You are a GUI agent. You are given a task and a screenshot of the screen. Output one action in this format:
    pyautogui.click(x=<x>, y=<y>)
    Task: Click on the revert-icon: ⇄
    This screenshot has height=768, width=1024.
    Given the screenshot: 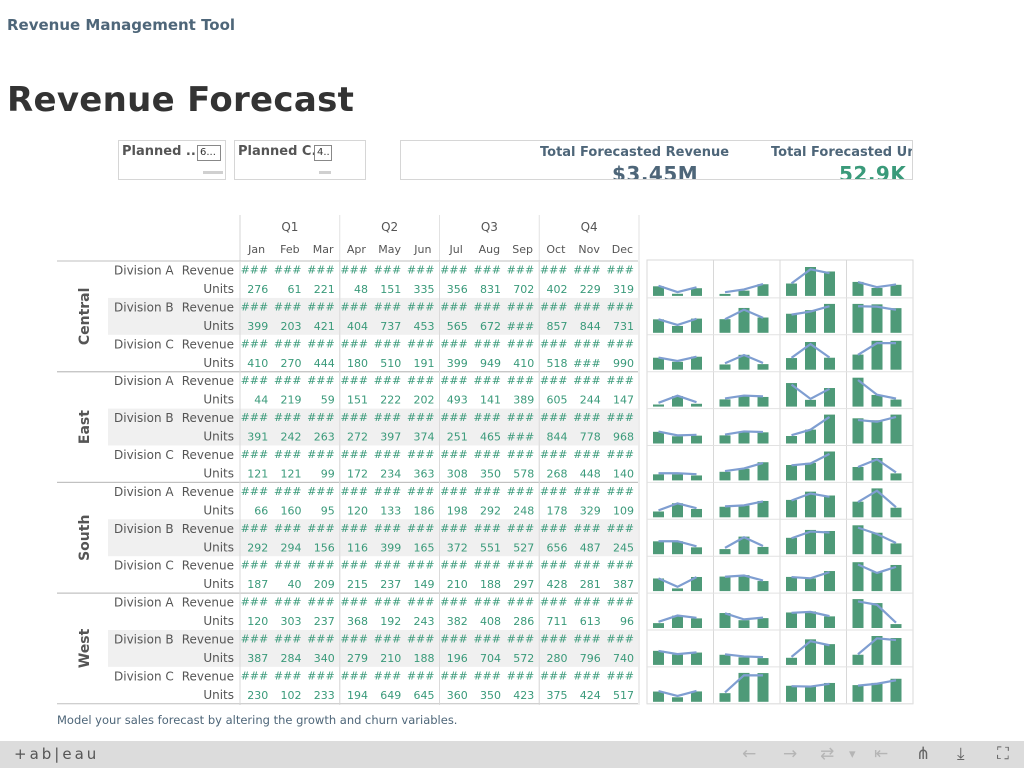 What is the action you would take?
    pyautogui.click(x=827, y=754)
    